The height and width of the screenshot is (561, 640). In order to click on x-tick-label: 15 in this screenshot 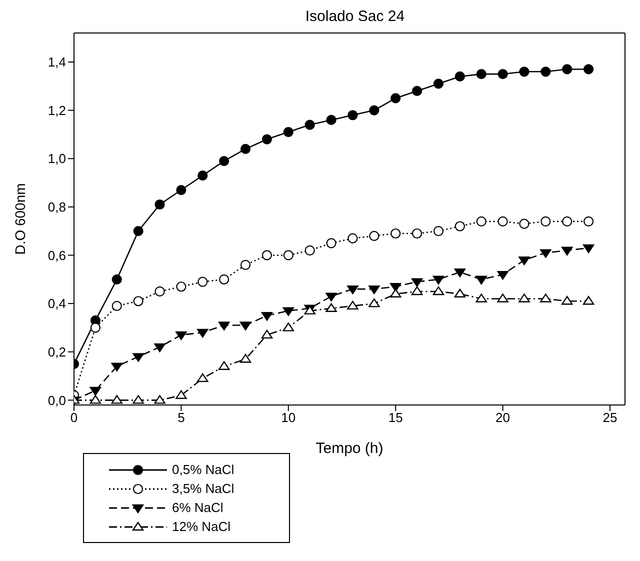, I will do `click(395, 418)`.